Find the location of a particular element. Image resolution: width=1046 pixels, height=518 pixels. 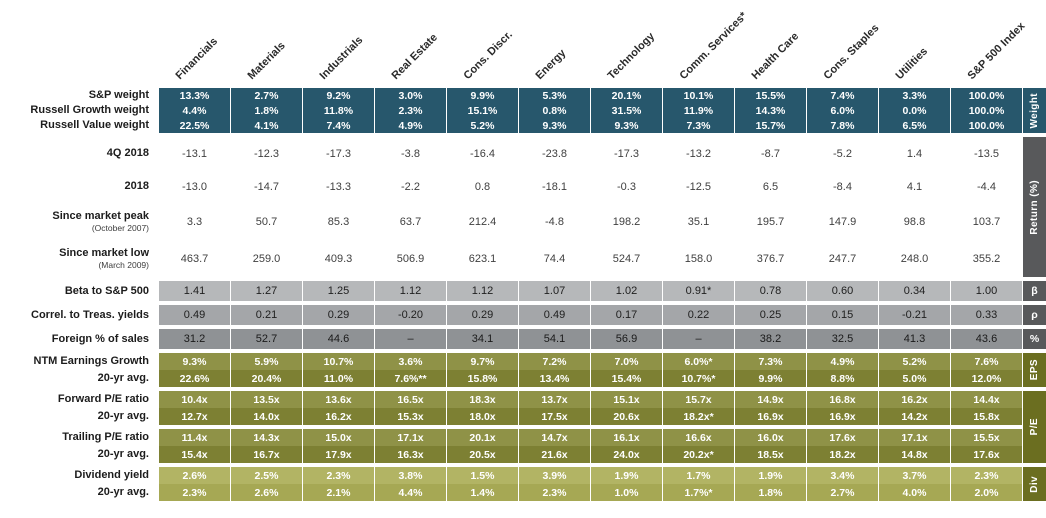

cell-utilities: 1.4 is located at coordinates (914, 153).